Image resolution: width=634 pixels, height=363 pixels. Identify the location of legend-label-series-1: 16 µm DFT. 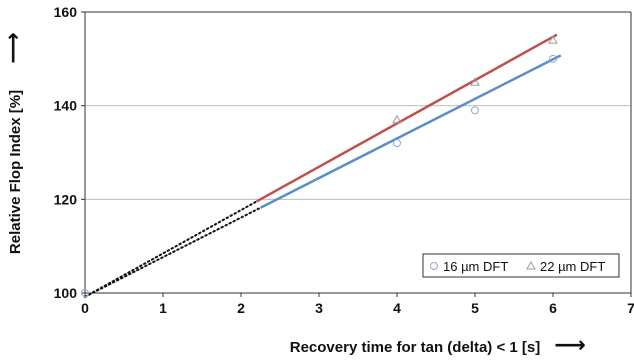
(475, 266).